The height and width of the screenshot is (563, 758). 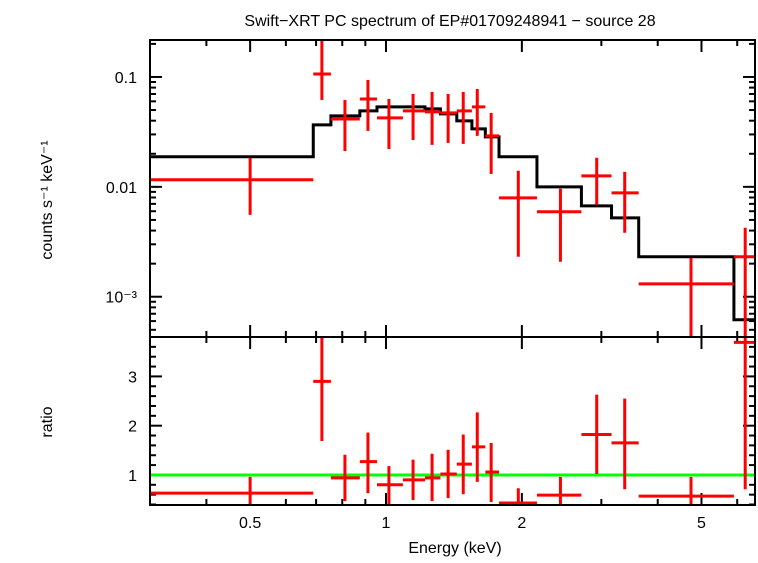 What do you see at coordinates (121, 298) in the screenshot?
I see `y-tick-label-top: 10⁻³` at bounding box center [121, 298].